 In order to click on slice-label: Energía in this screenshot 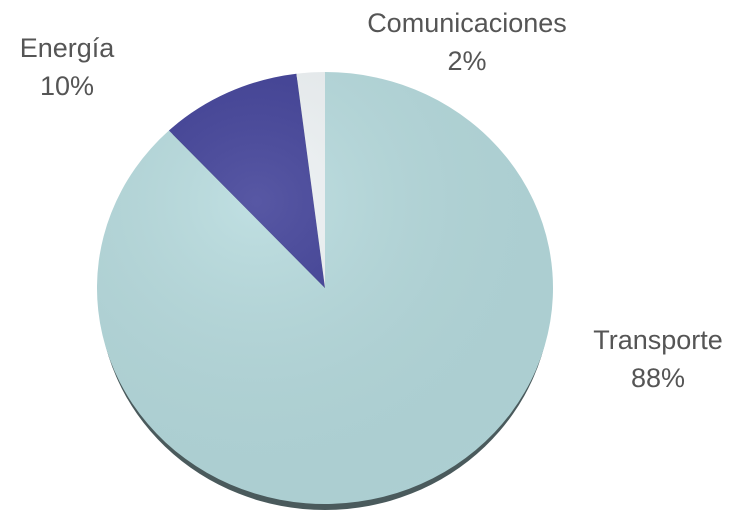, I will do `click(68, 48)`.